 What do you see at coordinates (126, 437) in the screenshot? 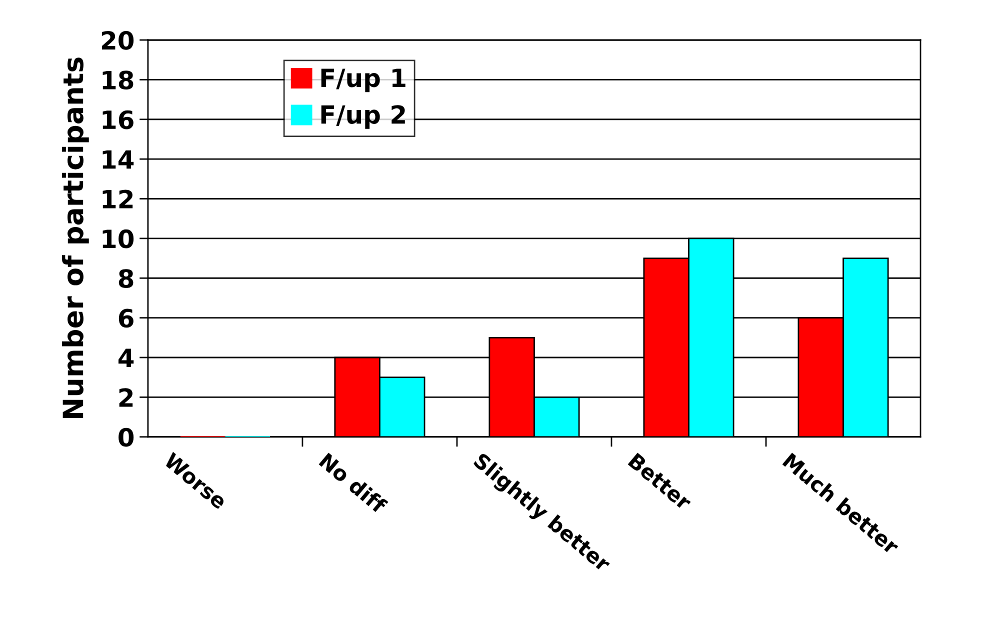
I see `y-tick-label: 0` at bounding box center [126, 437].